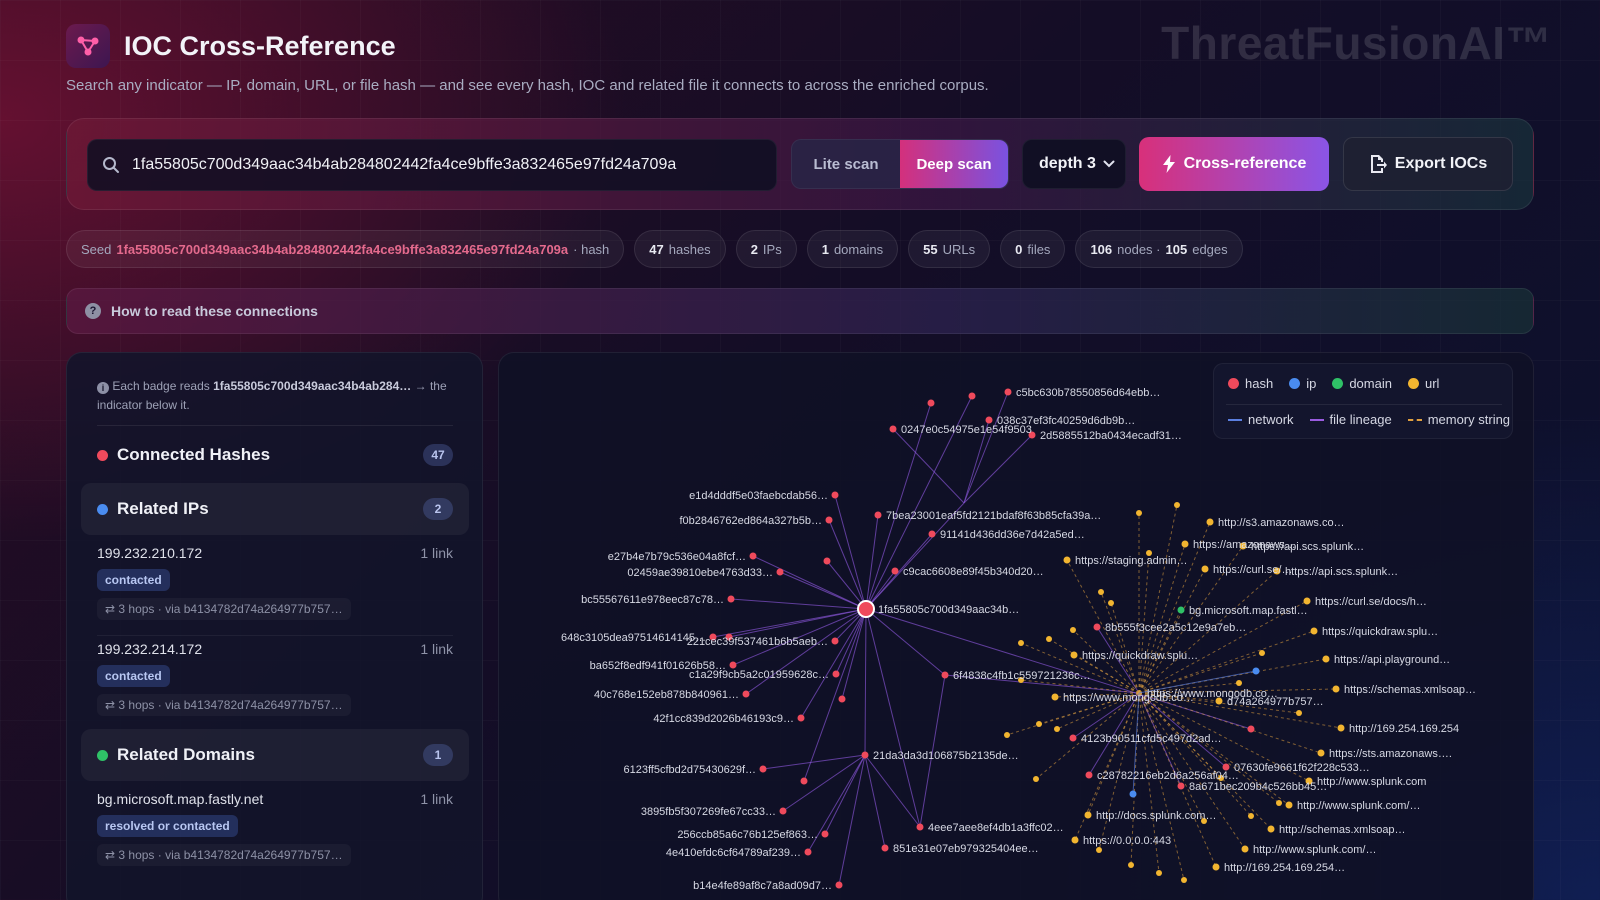 The image size is (1600, 900). Describe the element at coordinates (452, 165) in the screenshot. I see `indicator-search-input` at that location.